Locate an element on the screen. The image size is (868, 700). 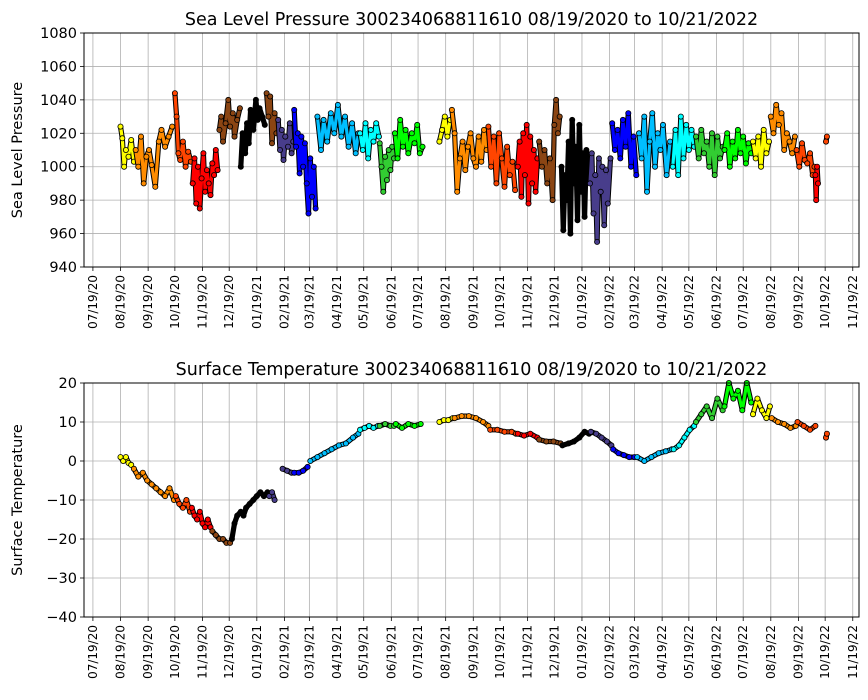
y-tick-label: −10 is located at coordinates (61, 501).